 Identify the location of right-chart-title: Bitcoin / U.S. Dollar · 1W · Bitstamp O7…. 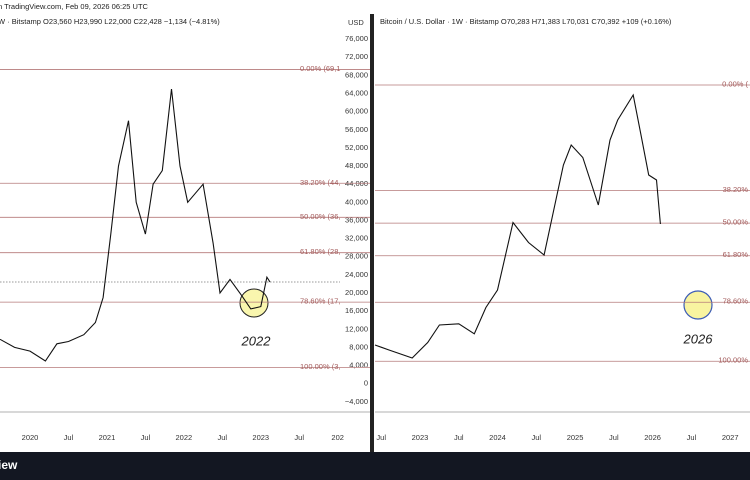
(526, 21).